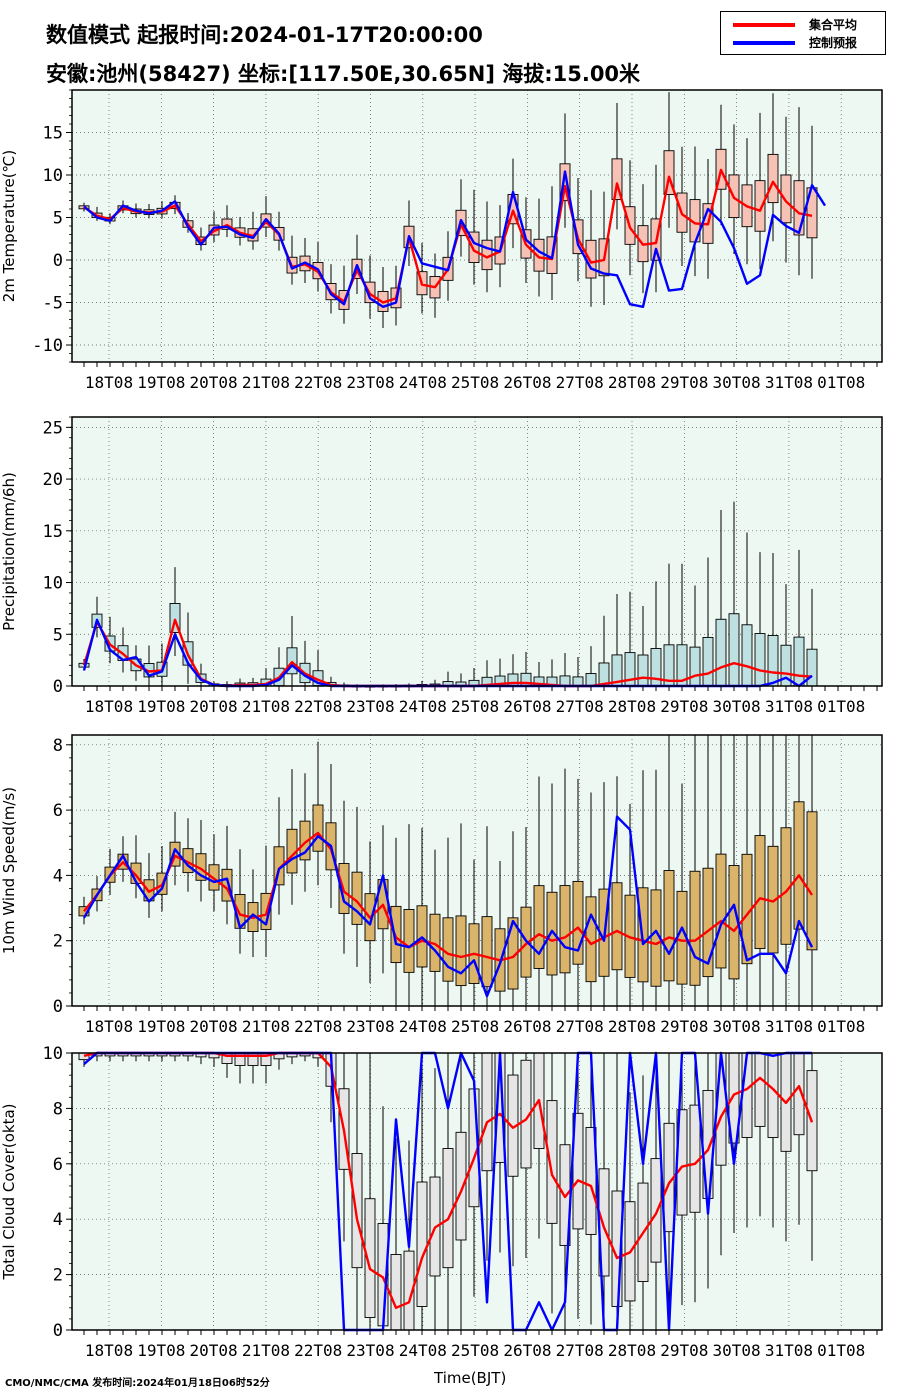 The height and width of the screenshot is (1400, 900). Describe the element at coordinates (58, 219) in the screenshot. I see `y-tick-label: 5` at that location.